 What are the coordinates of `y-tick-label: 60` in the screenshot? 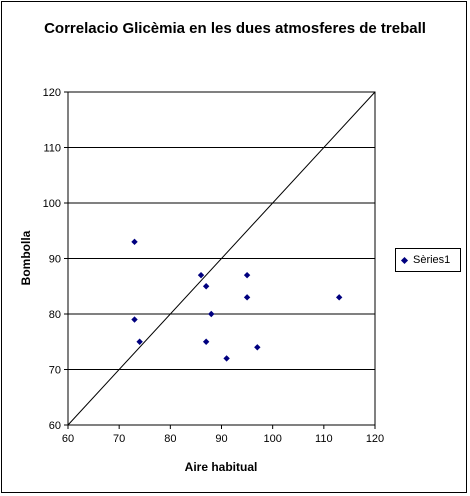 It's located at (55, 426).